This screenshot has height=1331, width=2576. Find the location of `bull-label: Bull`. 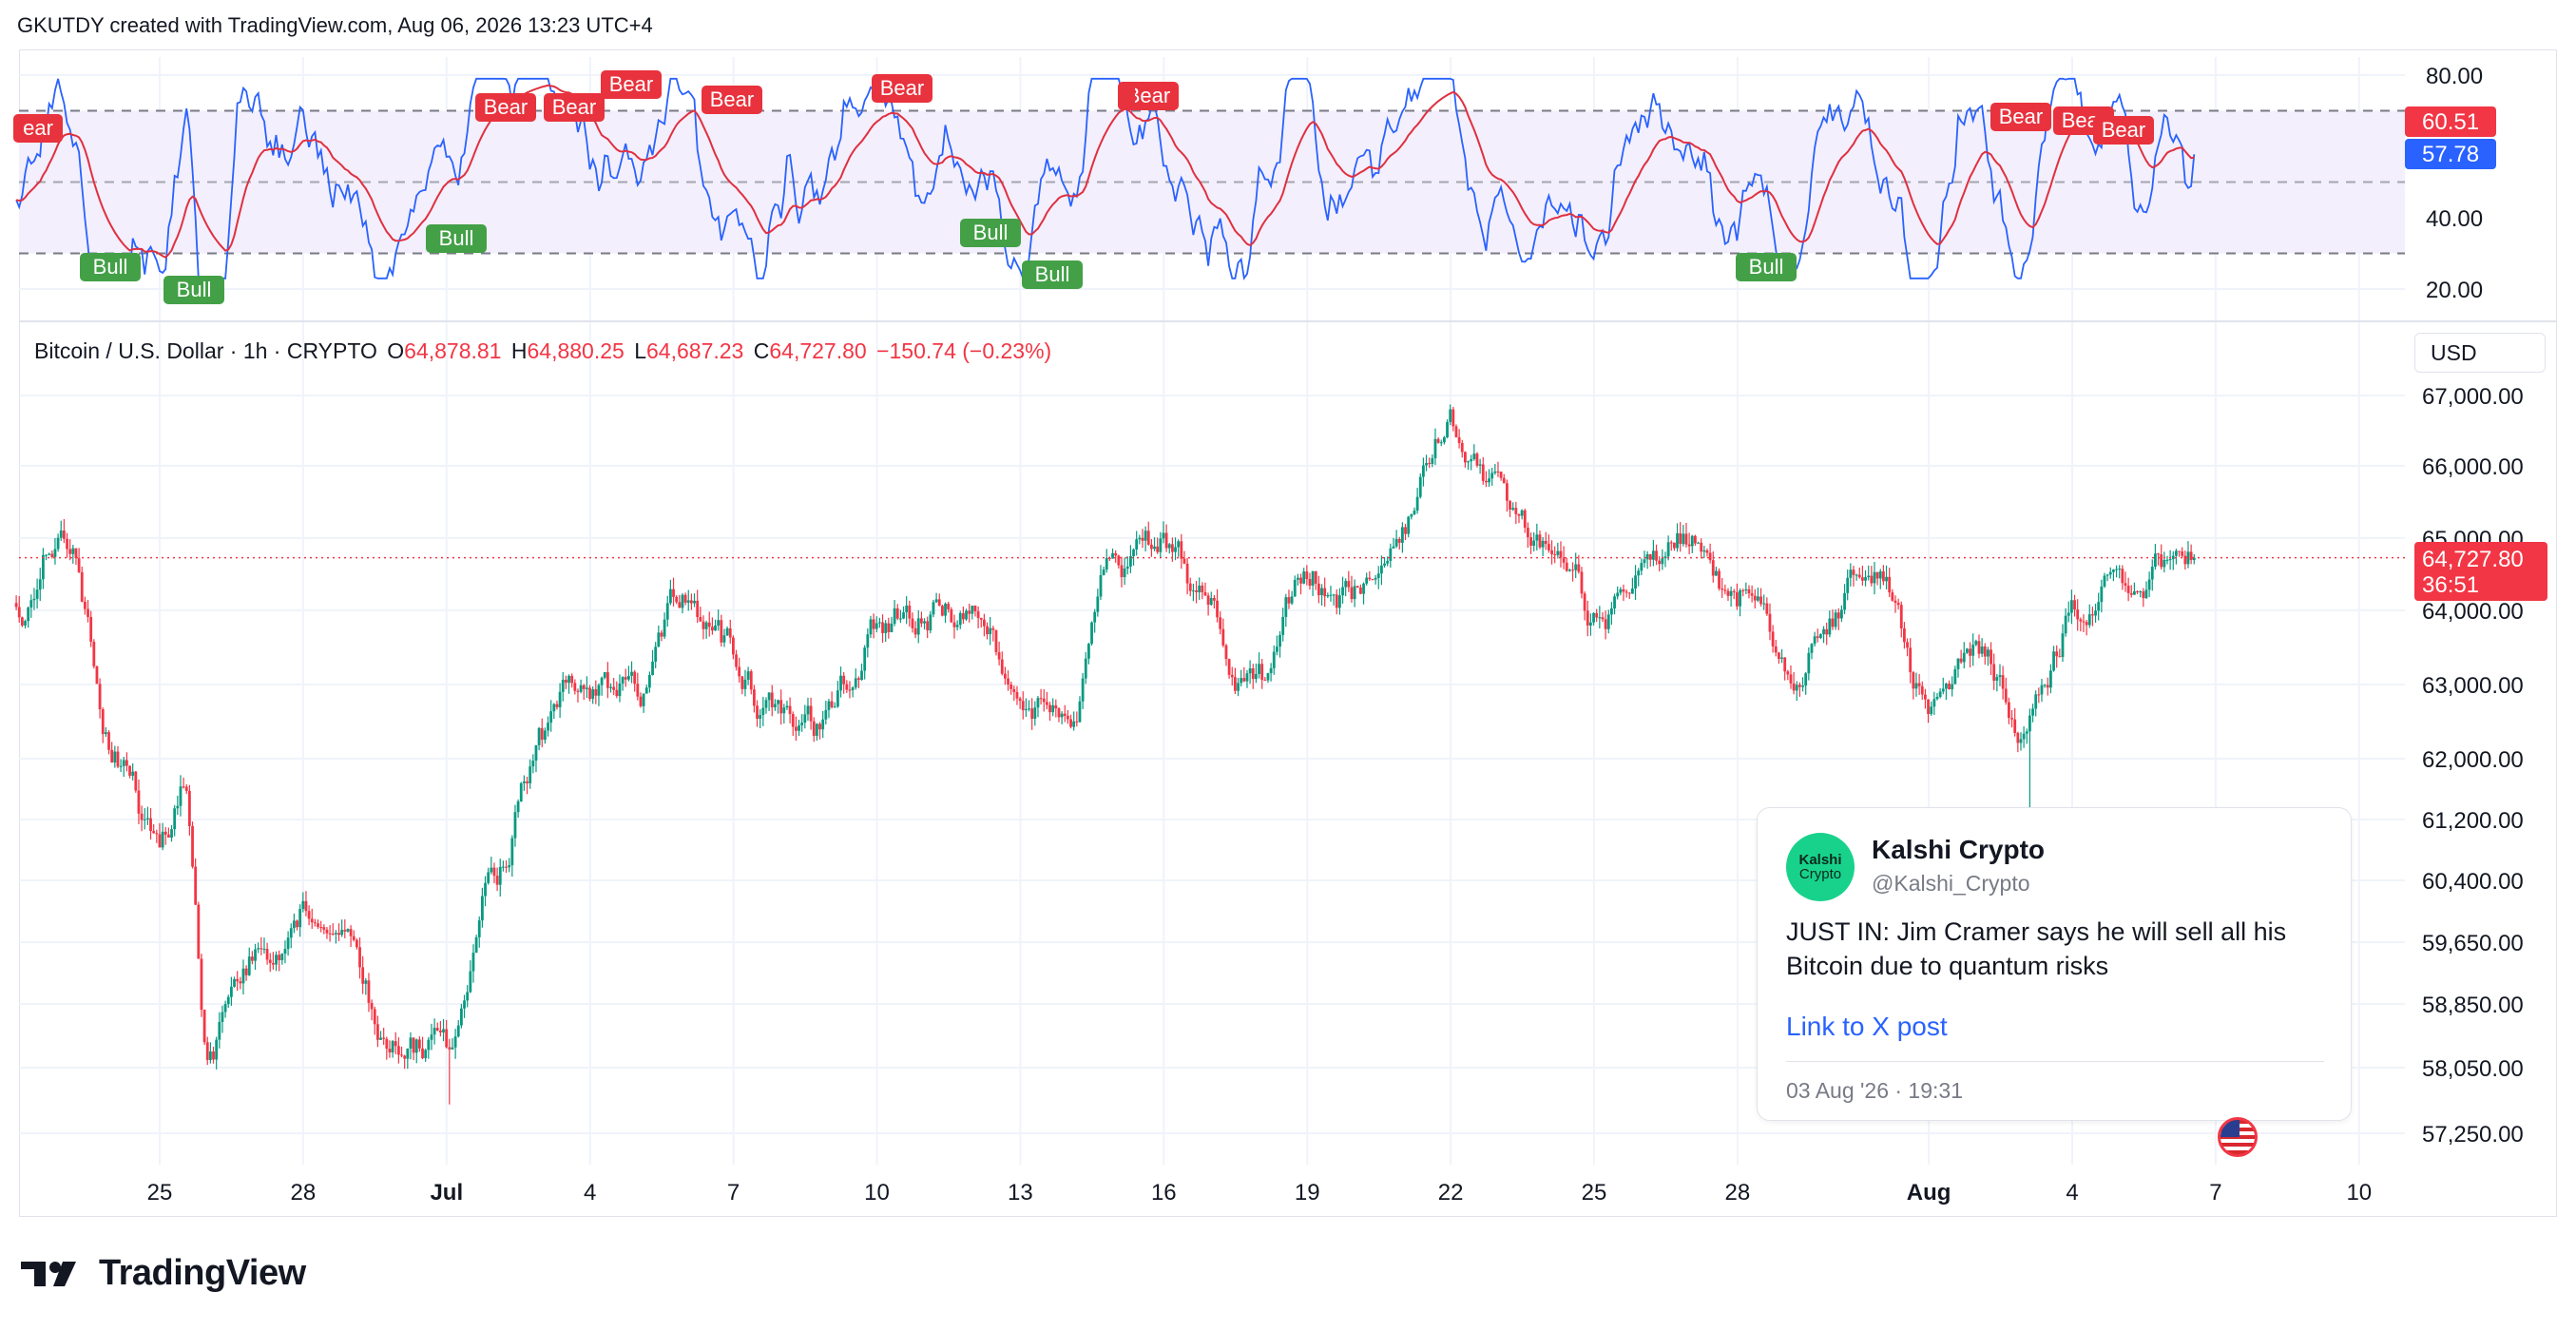

bull-label: Bull is located at coordinates (991, 233).